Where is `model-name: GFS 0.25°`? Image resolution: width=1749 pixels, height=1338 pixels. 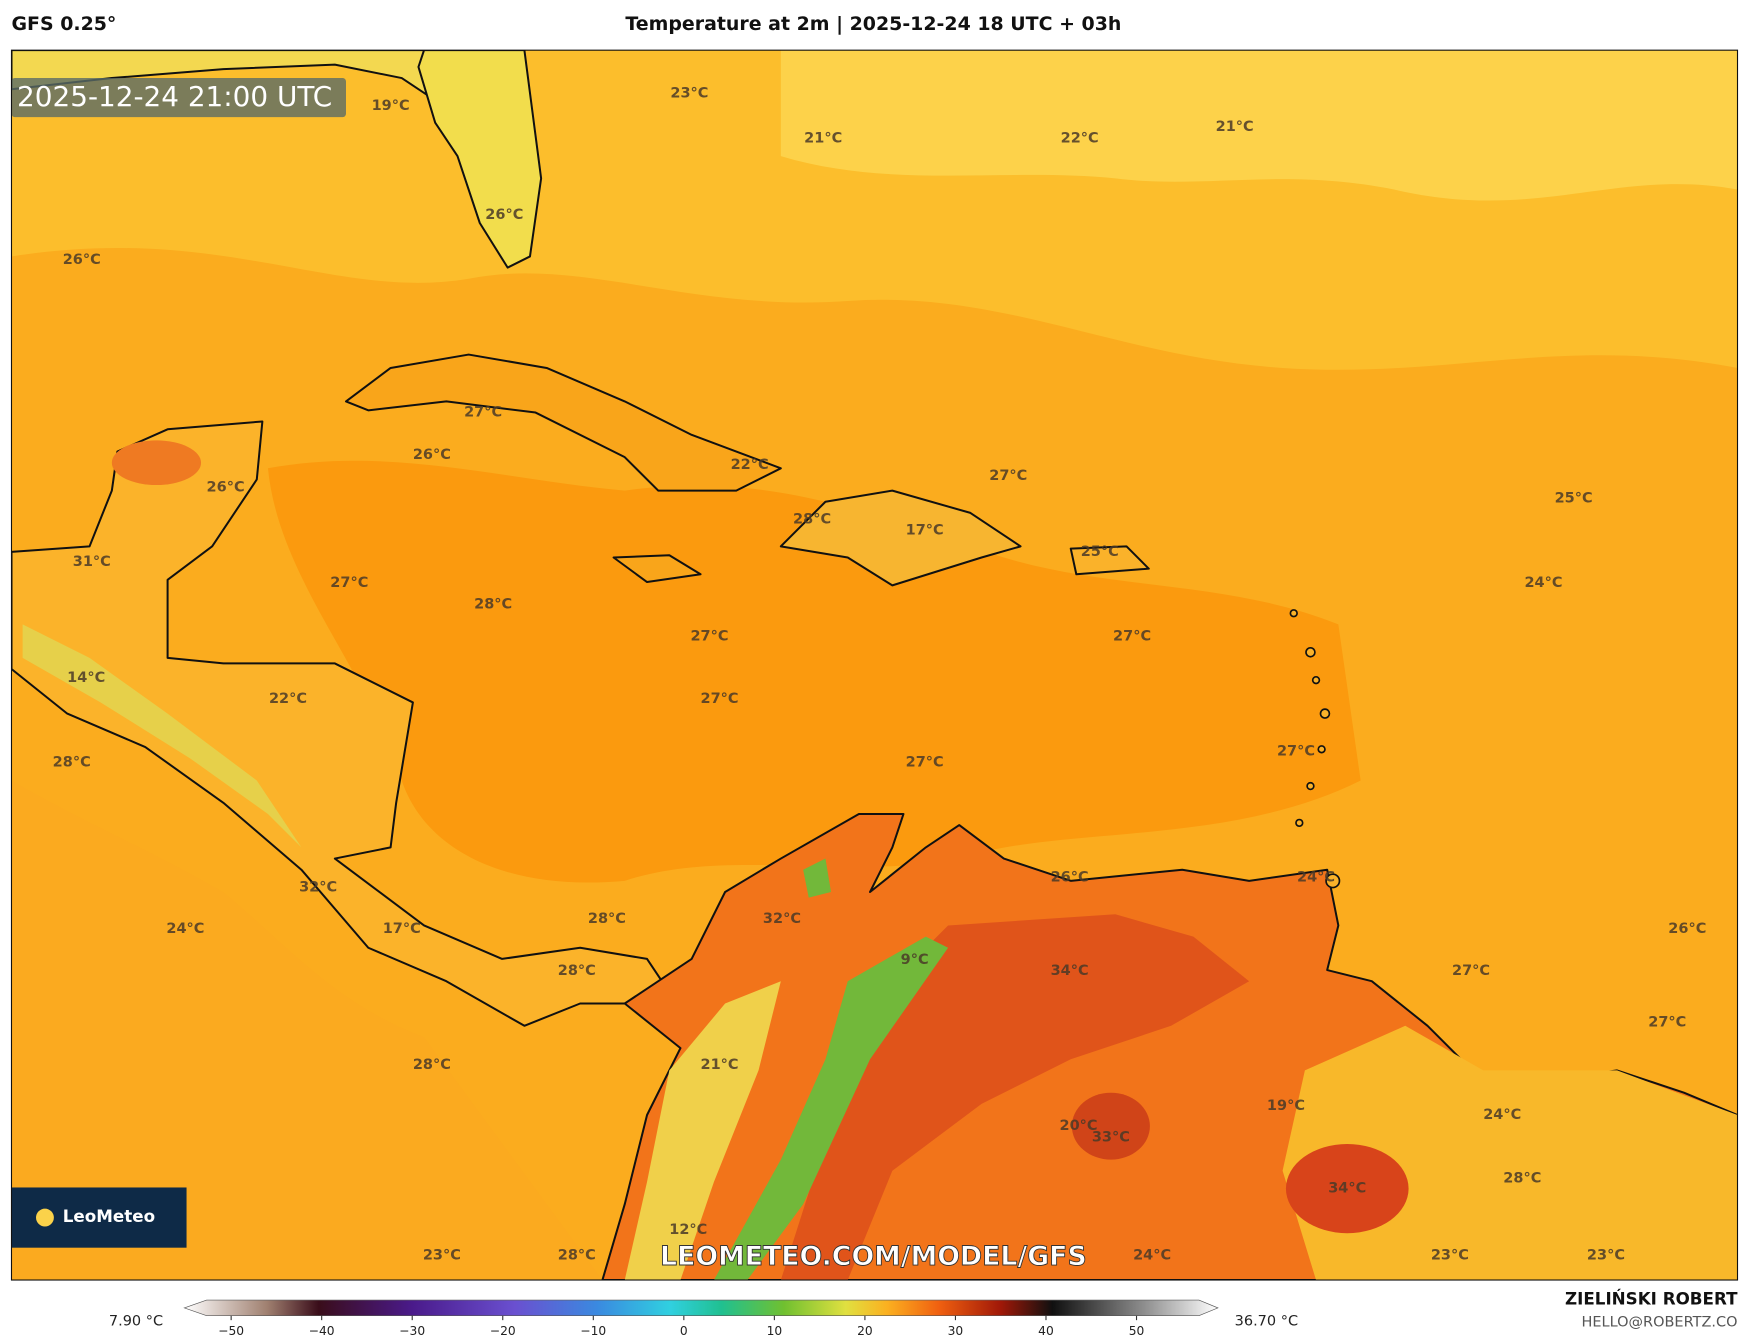 model-name: GFS 0.25° is located at coordinates (63, 24).